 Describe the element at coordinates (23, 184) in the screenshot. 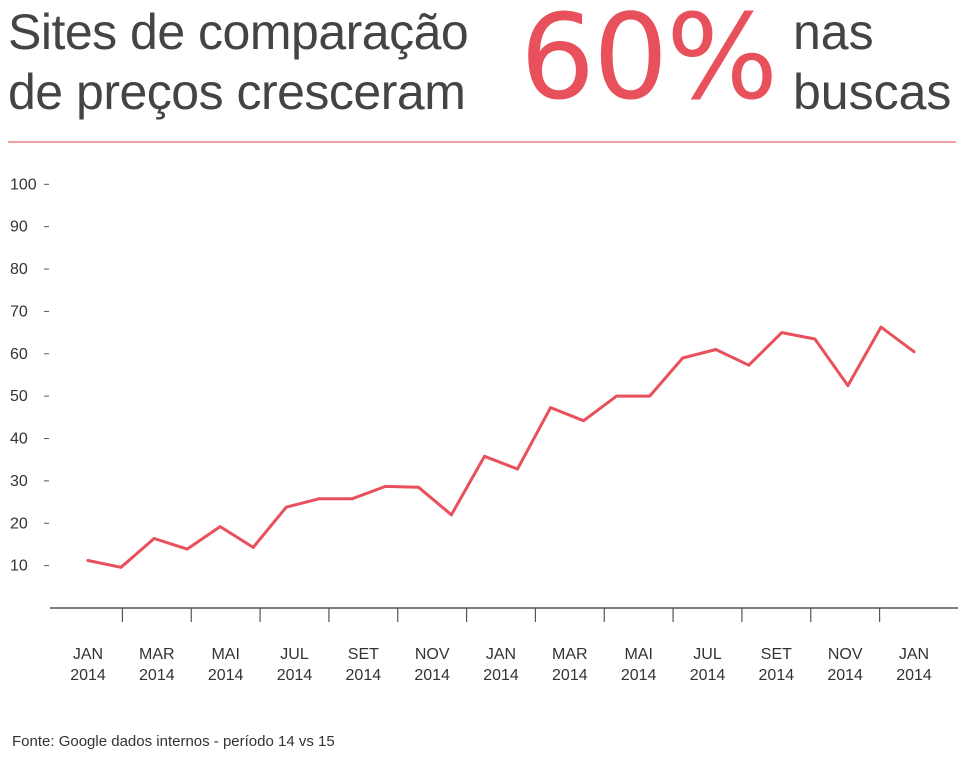

I see `y-tick-label: 100` at that location.